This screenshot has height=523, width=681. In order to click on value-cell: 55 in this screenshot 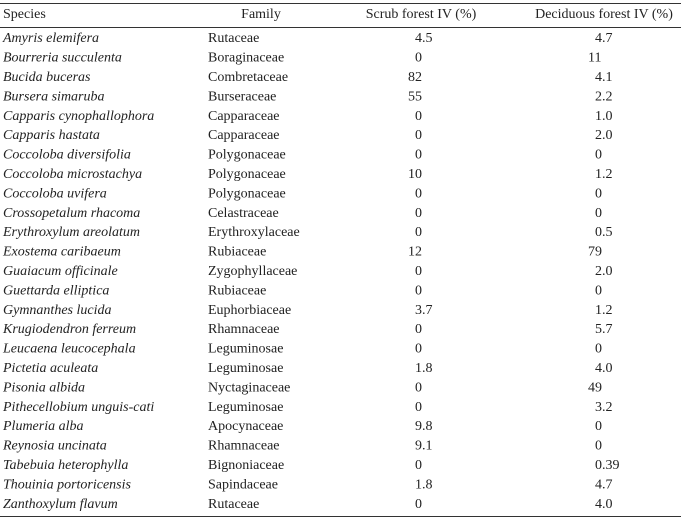, I will do `click(415, 96)`.